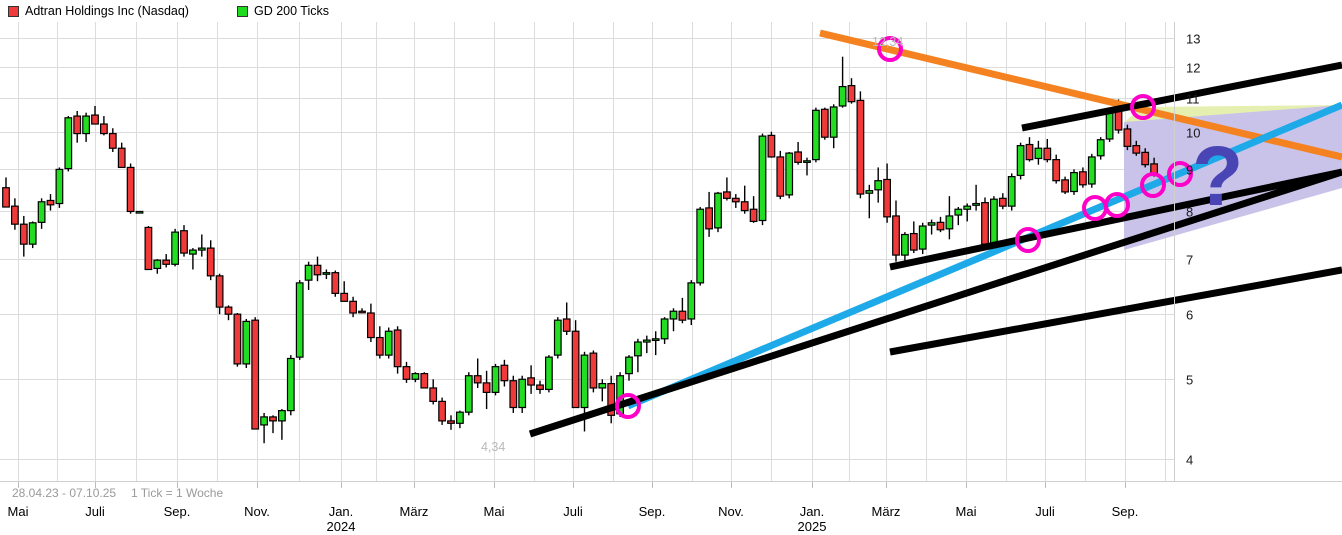 This screenshot has width=1342, height=535. Describe the element at coordinates (95, 511) in the screenshot. I see `x-axis-tick-label: Juli` at that location.